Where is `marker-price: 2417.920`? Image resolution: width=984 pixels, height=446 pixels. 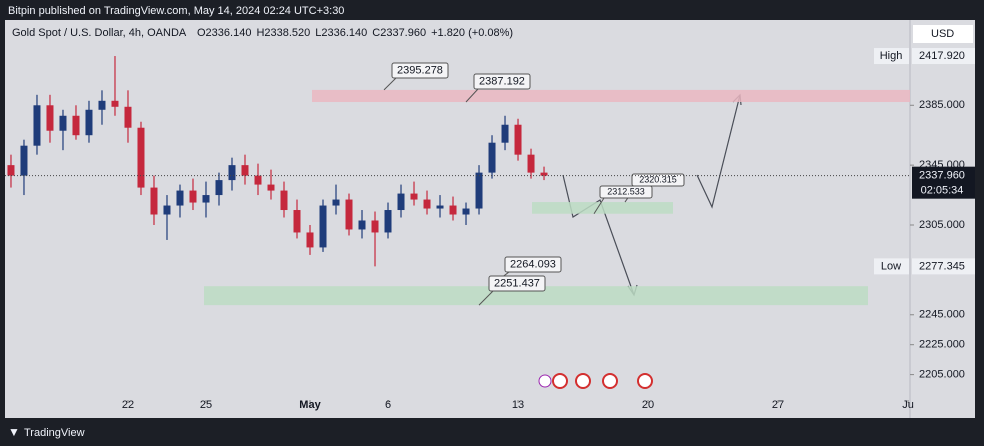 marker-price: 2417.920 is located at coordinates (942, 56).